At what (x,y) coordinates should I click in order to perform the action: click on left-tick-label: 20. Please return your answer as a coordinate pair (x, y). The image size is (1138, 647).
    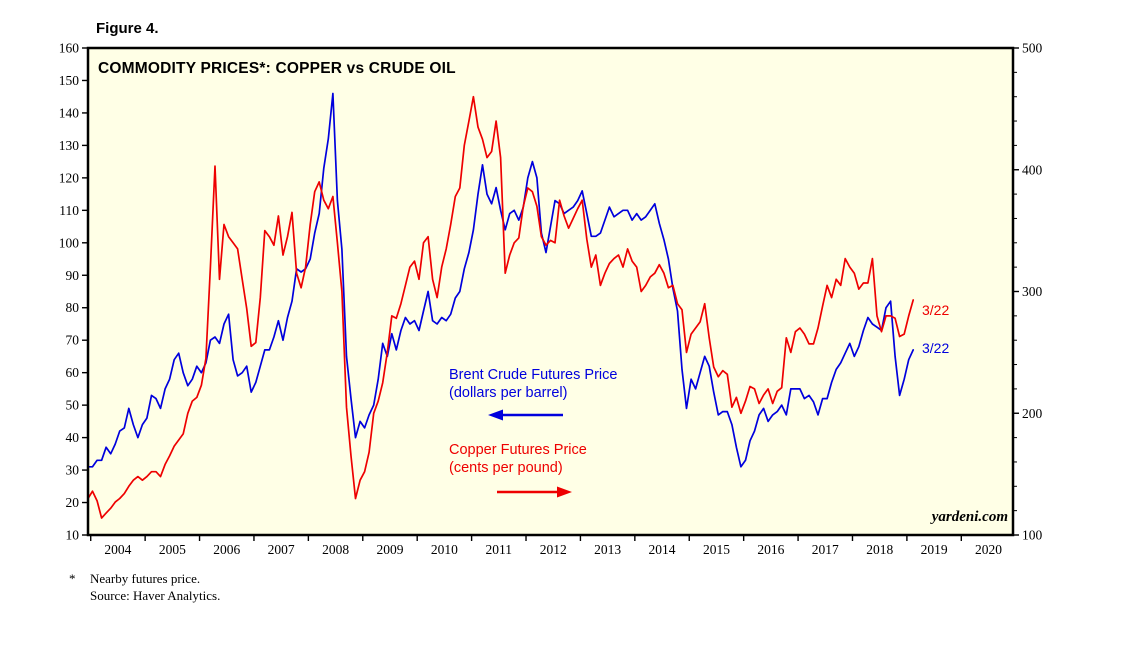
    Looking at the image, I should click on (73, 502).